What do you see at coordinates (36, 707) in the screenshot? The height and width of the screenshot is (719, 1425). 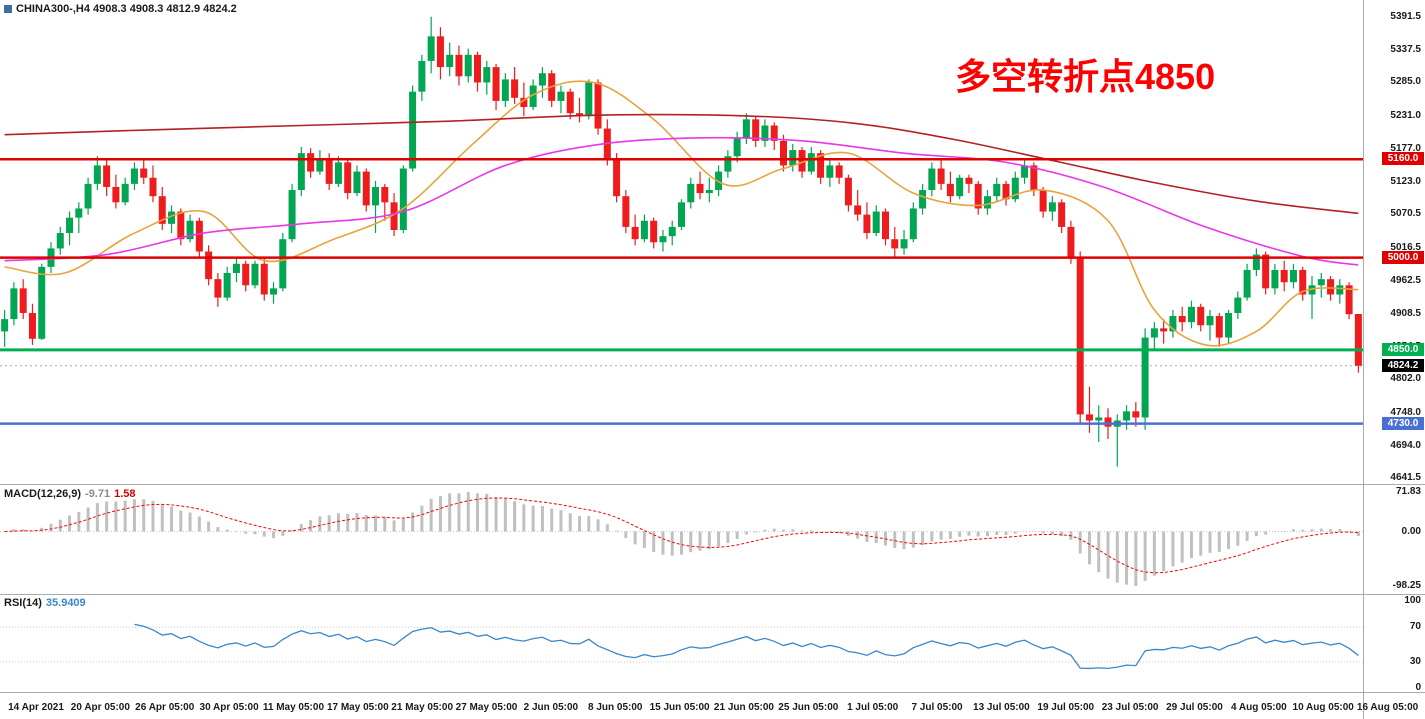 I see `date-label: 14 Apr 2021` at bounding box center [36, 707].